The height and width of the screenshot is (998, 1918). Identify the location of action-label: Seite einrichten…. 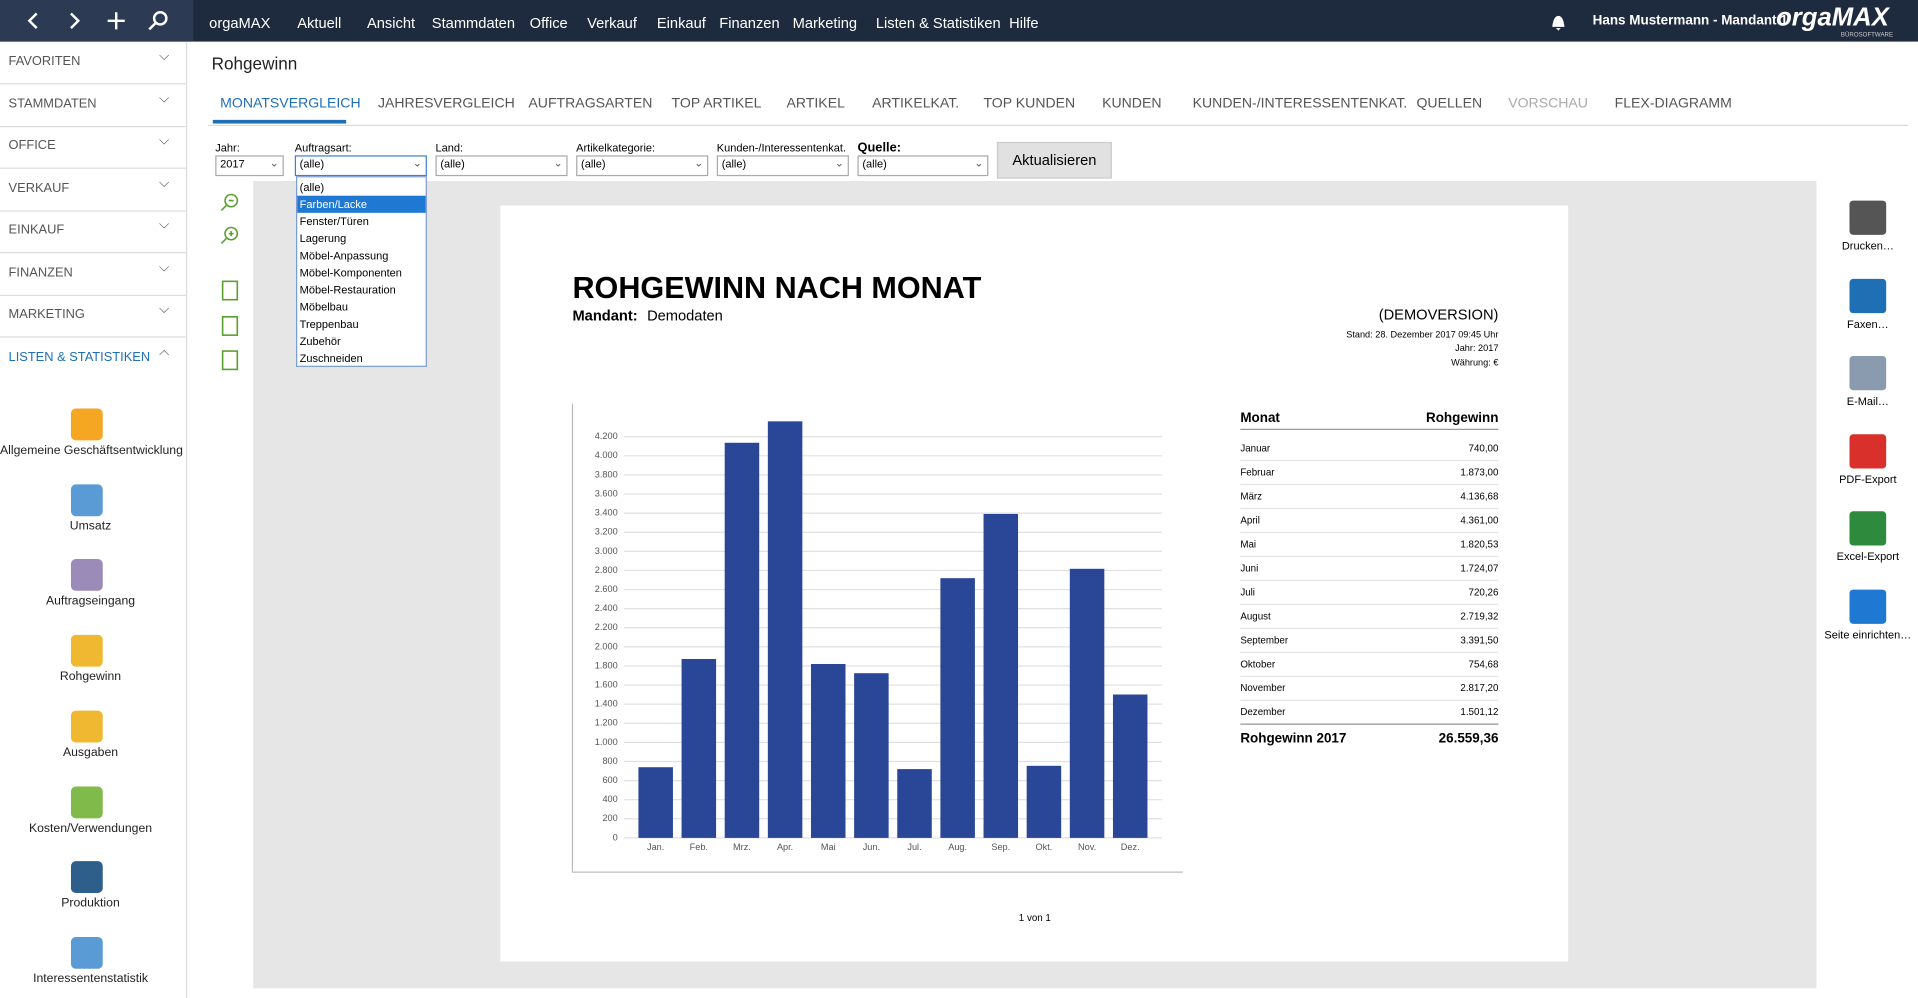
(1868, 634).